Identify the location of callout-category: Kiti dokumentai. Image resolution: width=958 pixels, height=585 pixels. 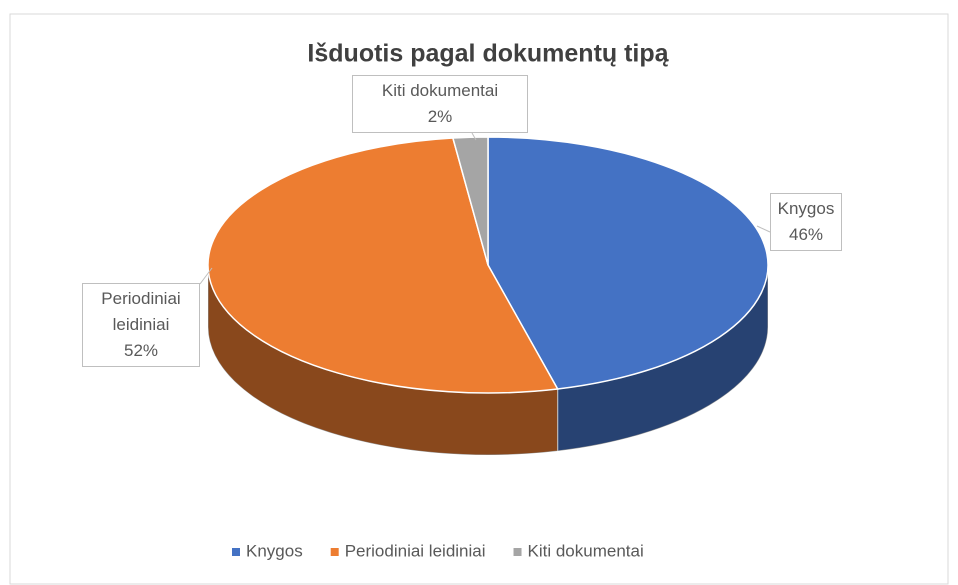
(440, 90).